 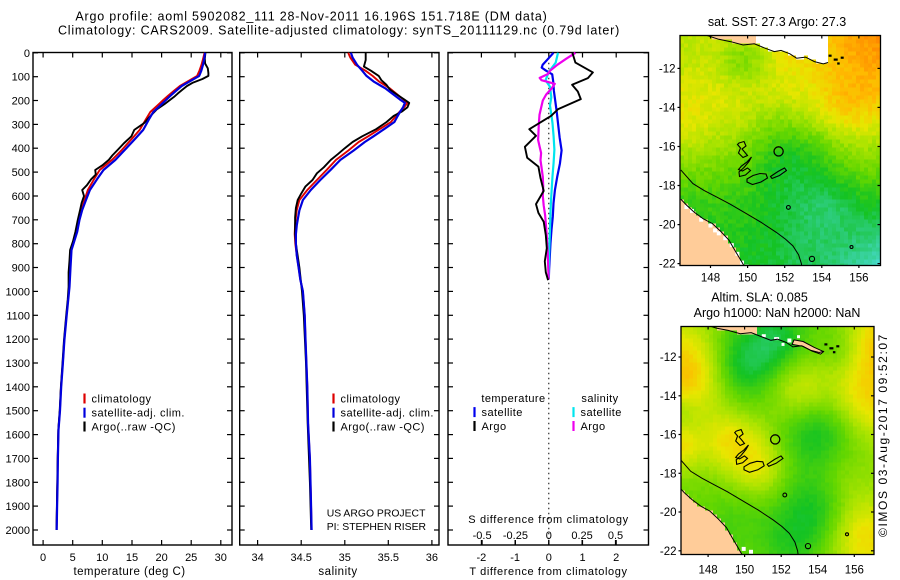 What do you see at coordinates (300, 558) in the screenshot?
I see `svg-text: 34.5` at bounding box center [300, 558].